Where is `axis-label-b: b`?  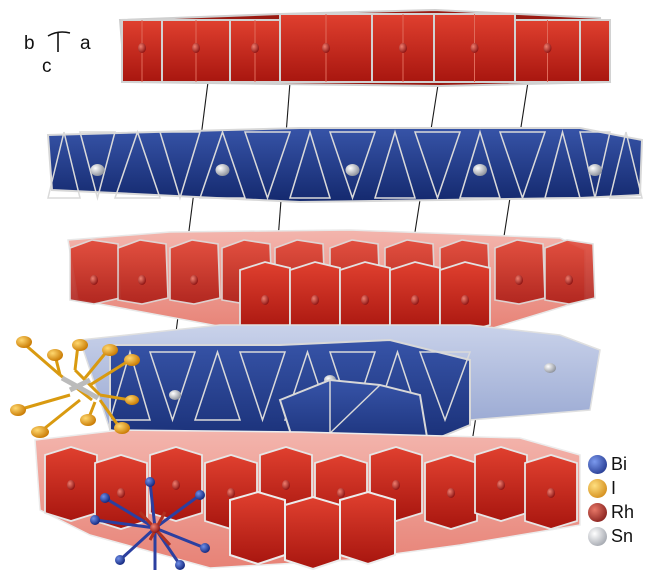
axis-label-b: b is located at coordinates (29, 43).